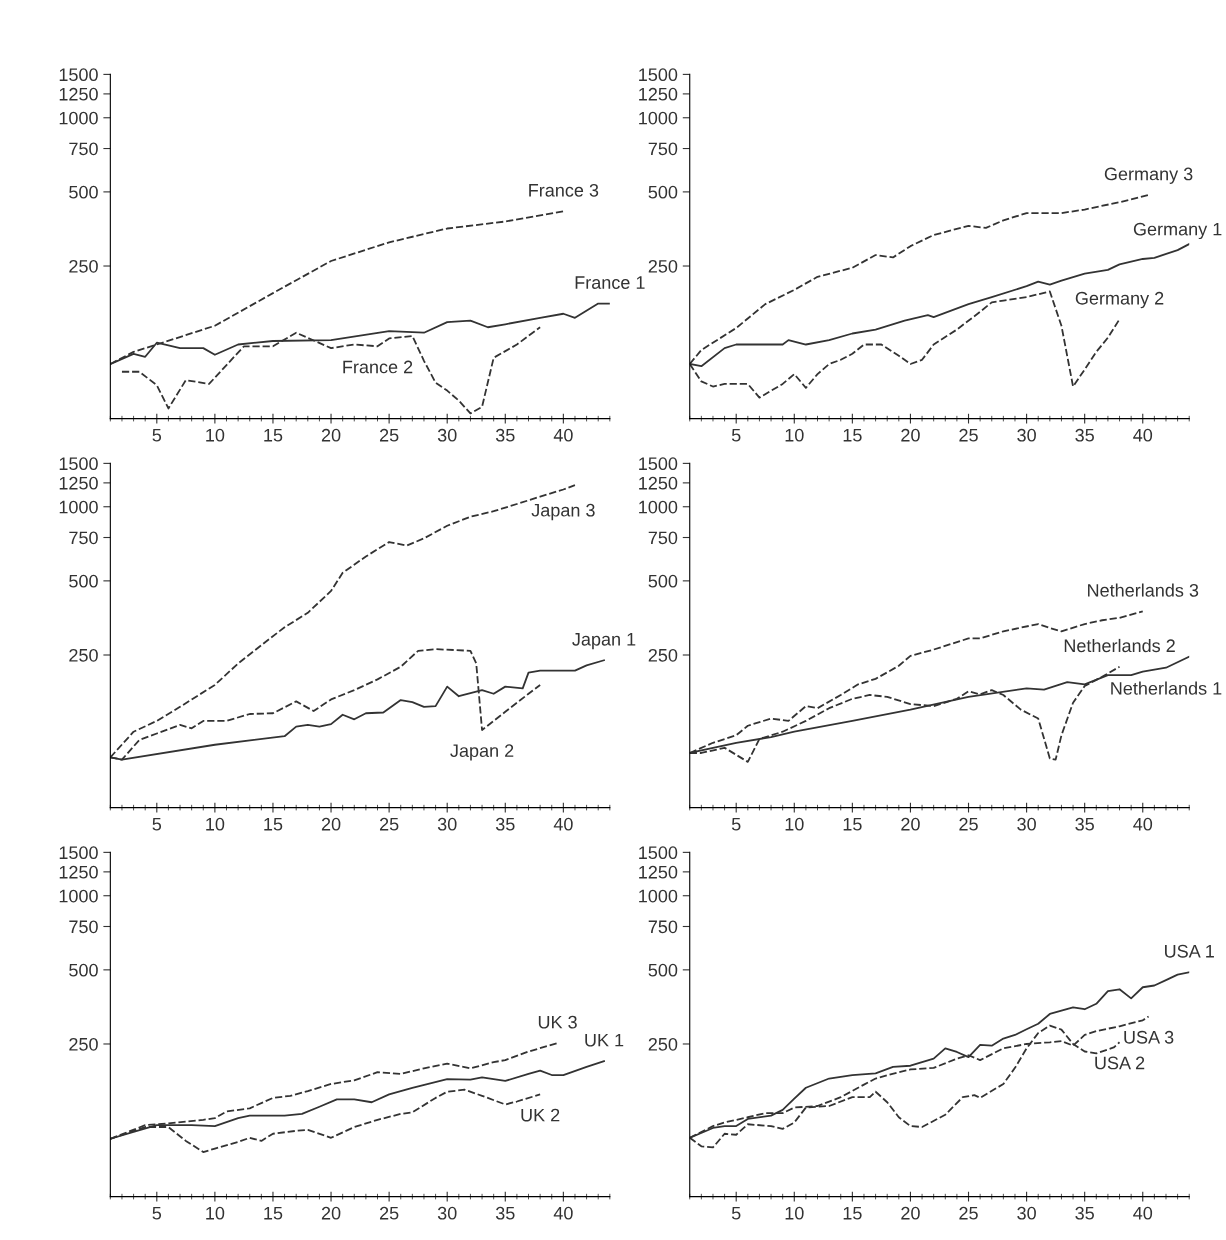 The width and height of the screenshot is (1226, 1240). I want to click on series-label: USA 2, so click(1120, 1063).